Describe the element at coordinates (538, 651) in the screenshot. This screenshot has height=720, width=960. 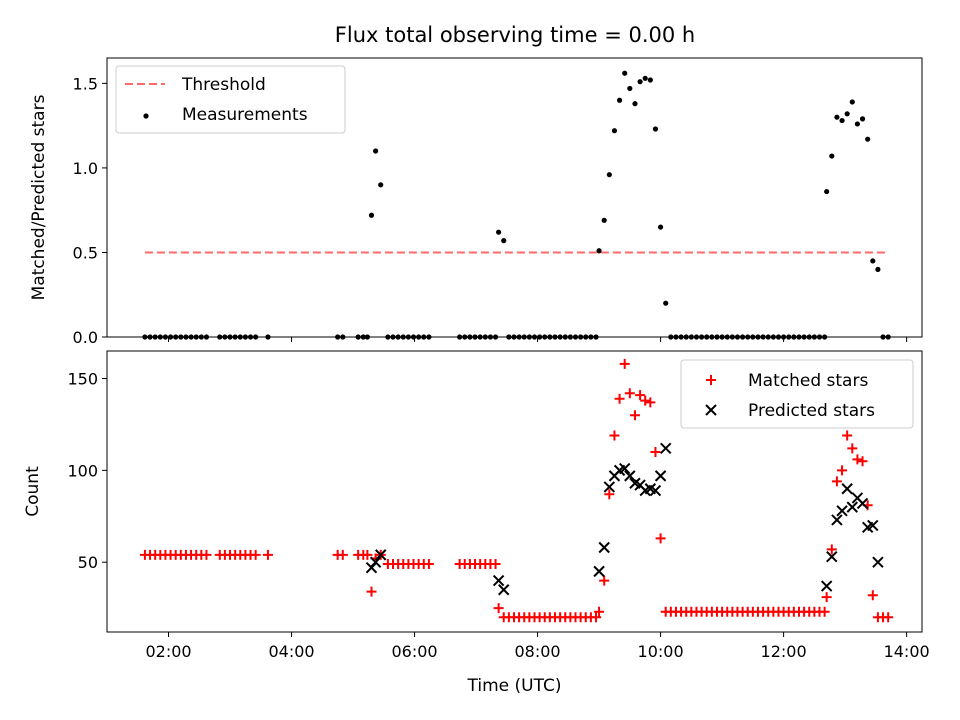
I see `x-tick-label: 08:00` at that location.